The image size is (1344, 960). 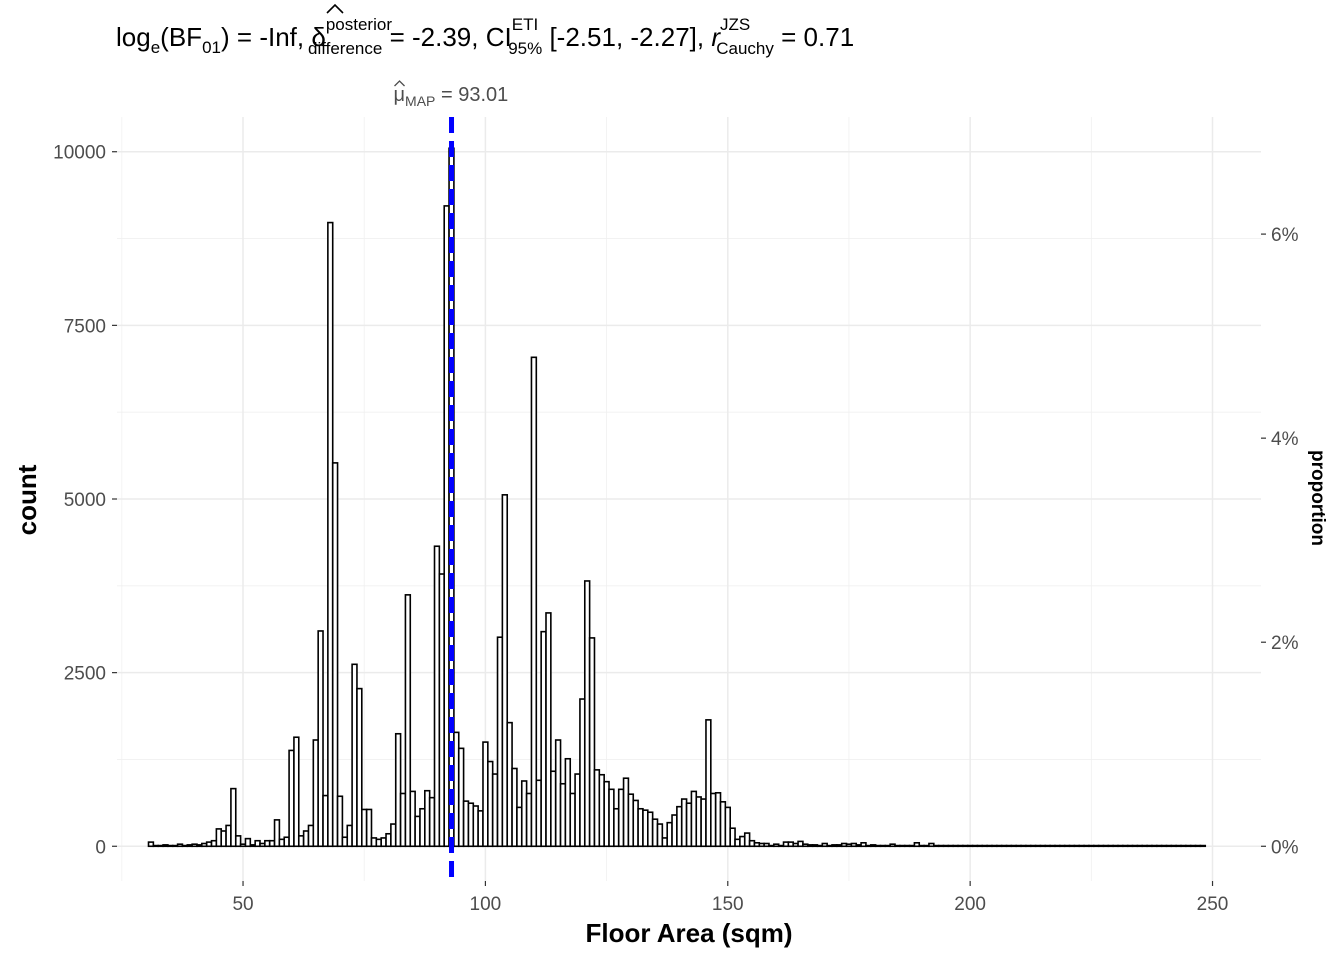 I want to click on y2-tick-label: 4%, so click(x=1285, y=439).